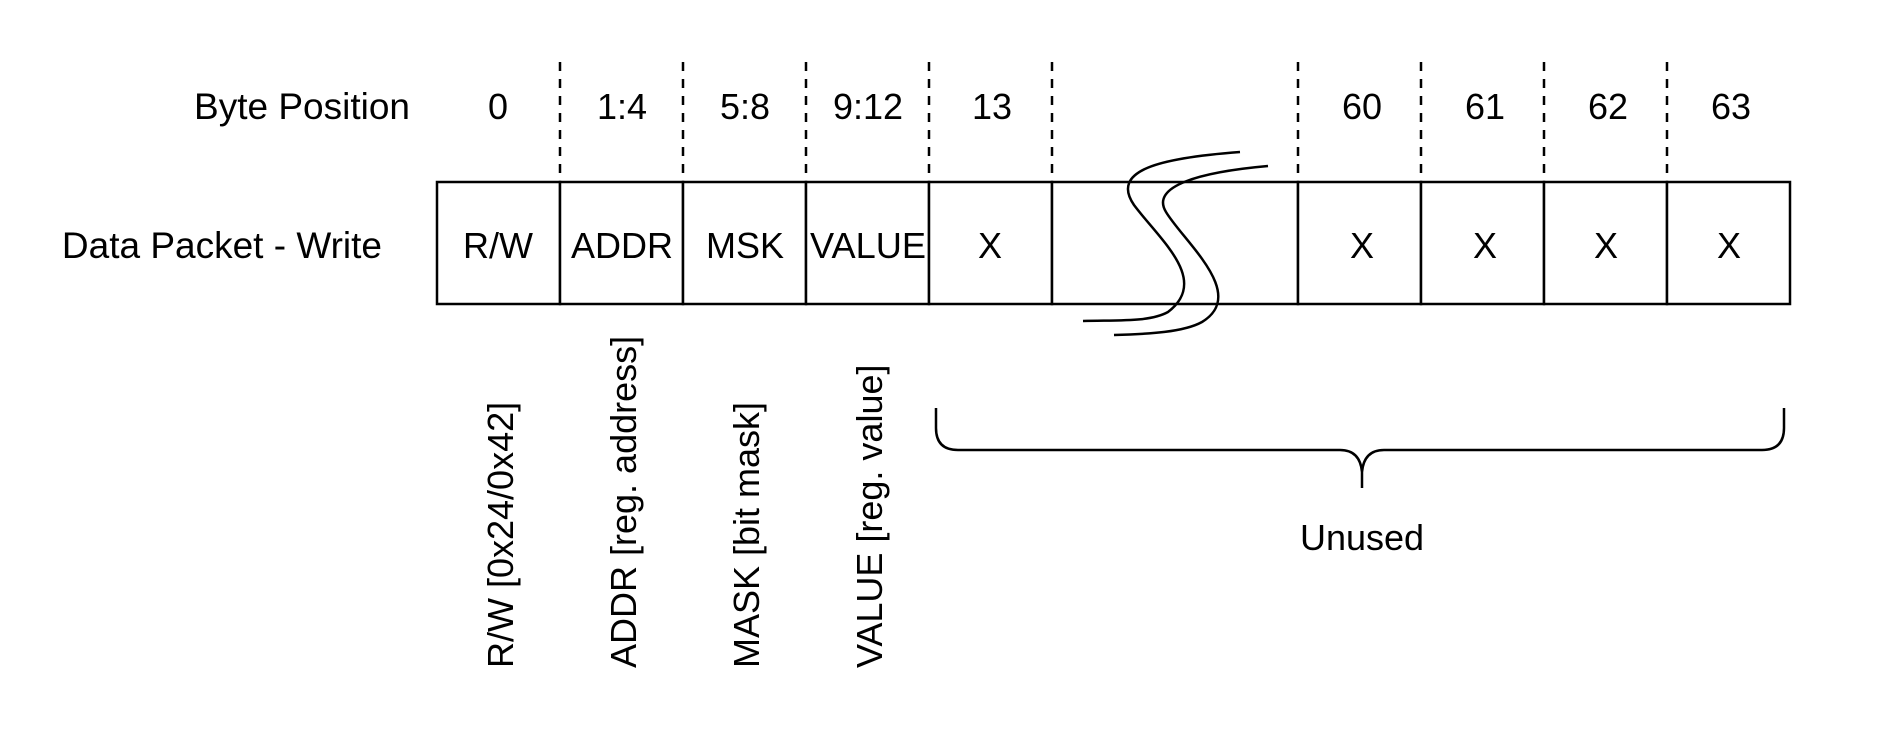 The height and width of the screenshot is (746, 1885). I want to click on byte-position-numbers: 0 1:4 5:8 9:12 13 60 61 62 63, so click(1119, 106).